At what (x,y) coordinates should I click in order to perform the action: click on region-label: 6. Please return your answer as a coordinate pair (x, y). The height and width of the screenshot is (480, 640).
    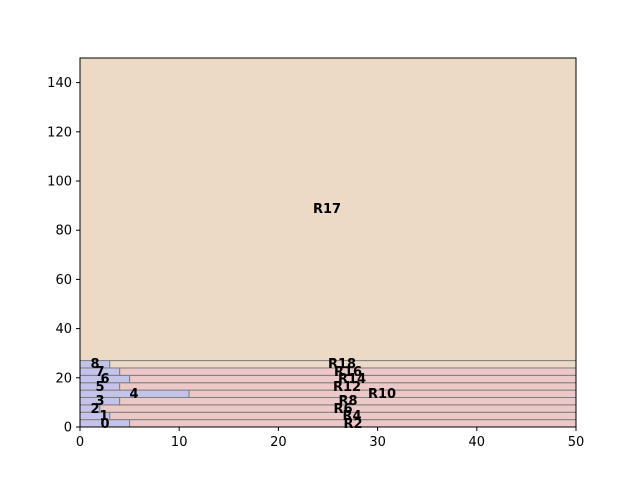
    Looking at the image, I should click on (104, 379).